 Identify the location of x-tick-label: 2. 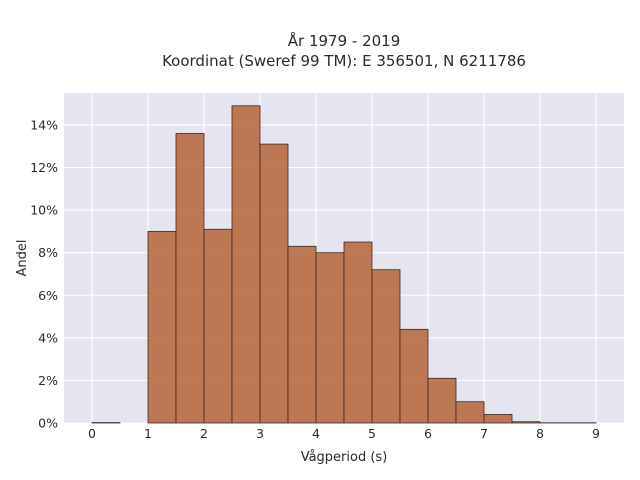
(204, 433).